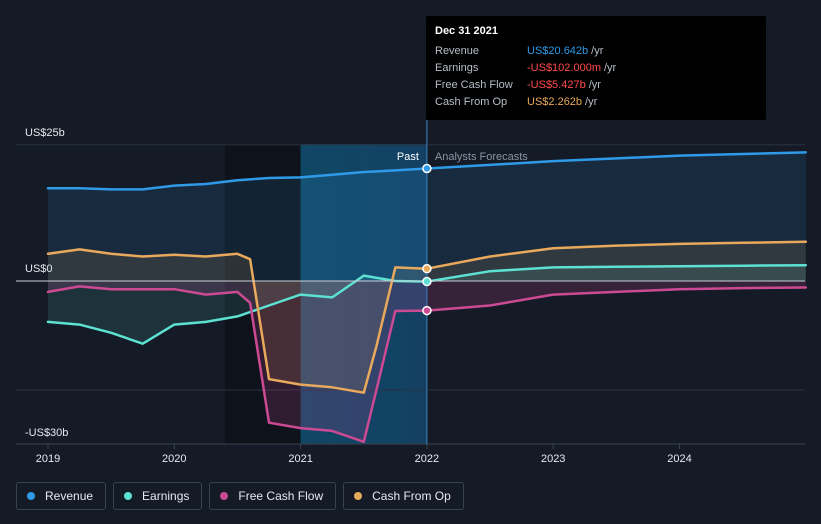 This screenshot has width=821, height=524. What do you see at coordinates (174, 459) in the screenshot?
I see `x-tick-label-2020: 2020` at bounding box center [174, 459].